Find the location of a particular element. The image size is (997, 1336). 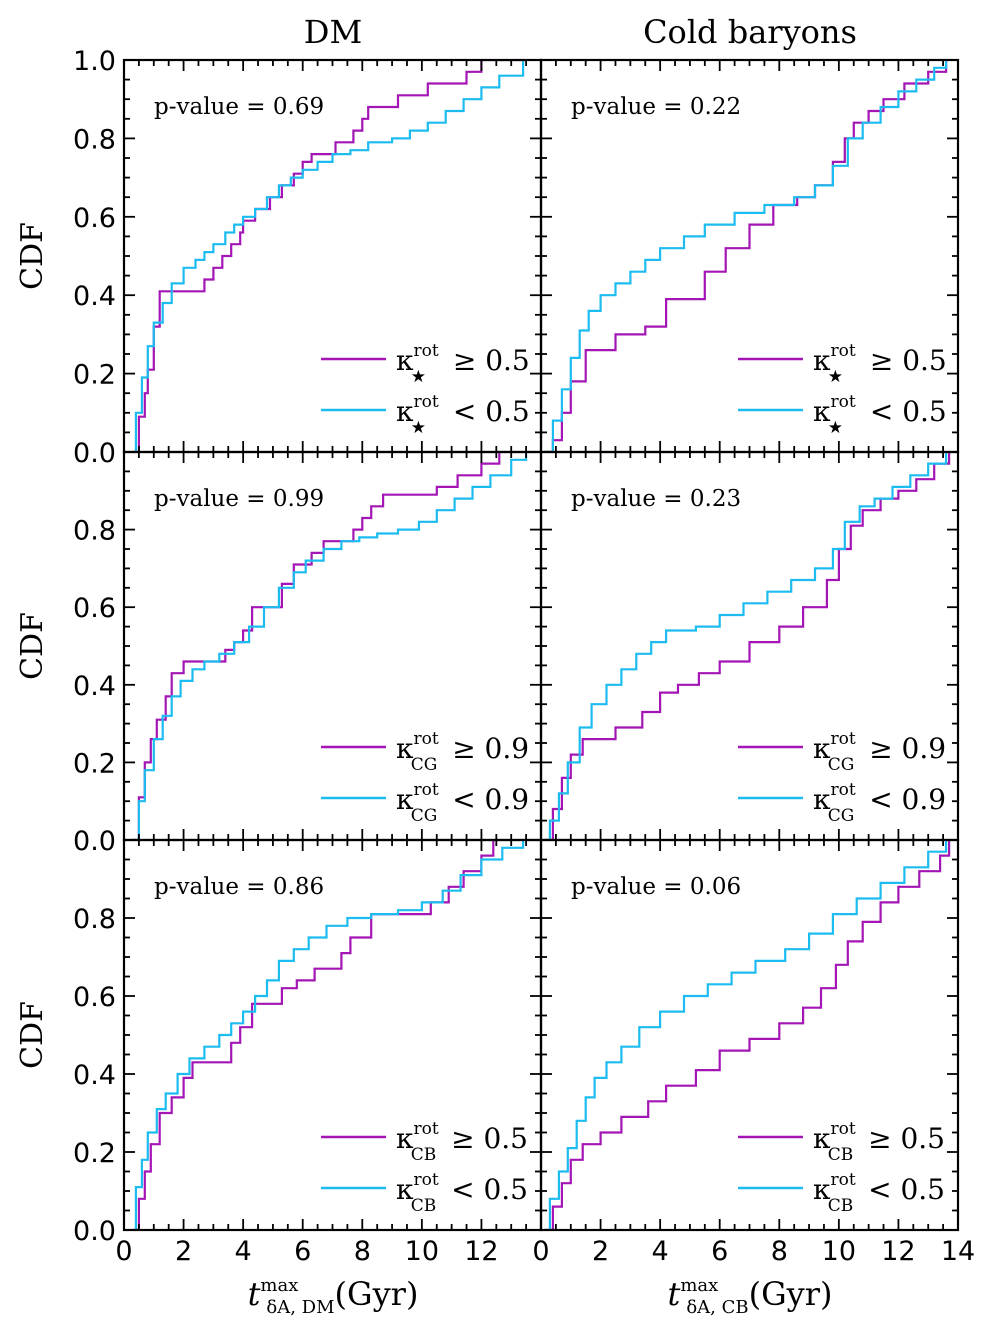

p-value-label: p-value = 0.69 is located at coordinates (239, 107).